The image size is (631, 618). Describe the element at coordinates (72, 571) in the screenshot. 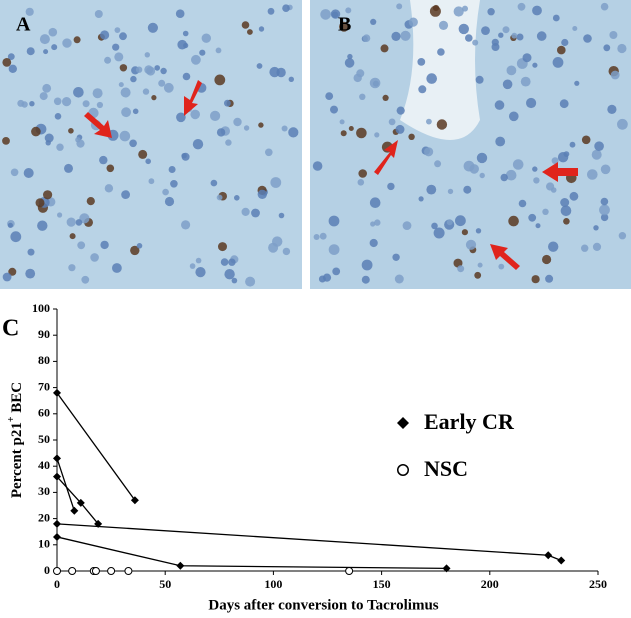

I see `circle-marker` at that location.